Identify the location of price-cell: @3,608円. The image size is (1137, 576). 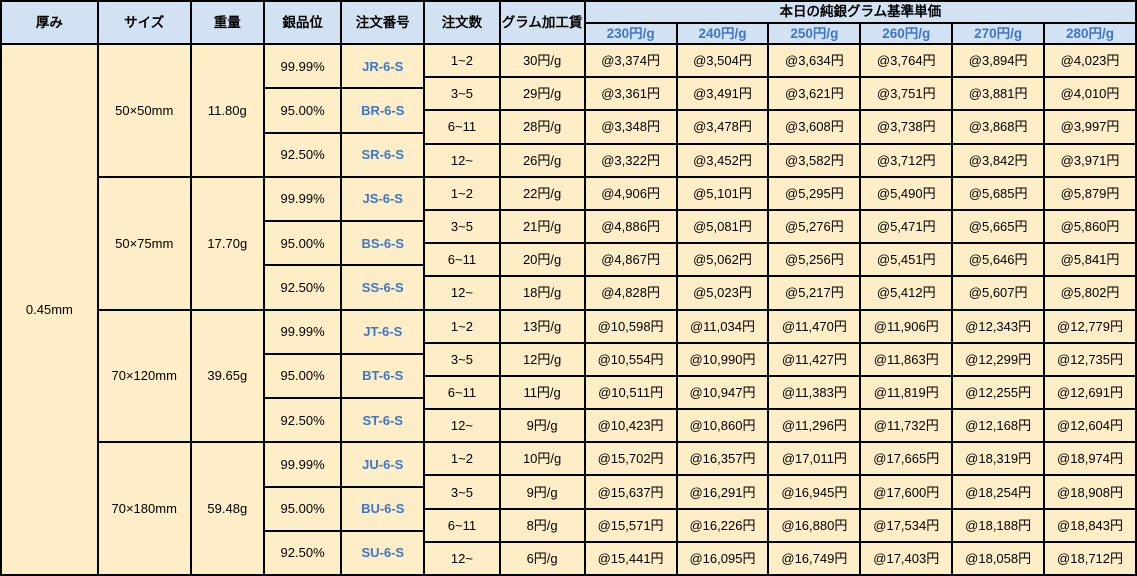
(814, 127).